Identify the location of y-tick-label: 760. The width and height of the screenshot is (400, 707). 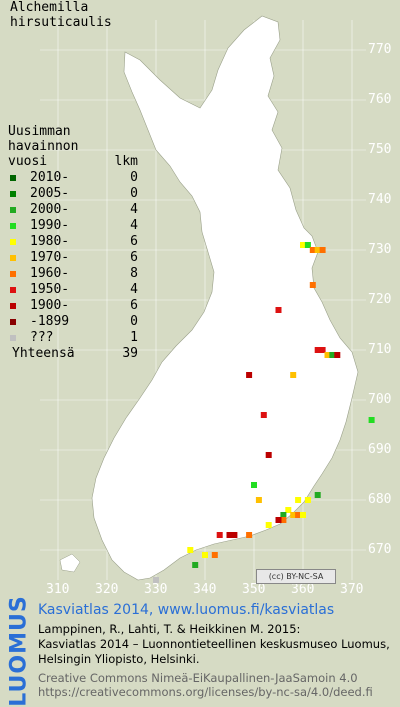
(380, 99).